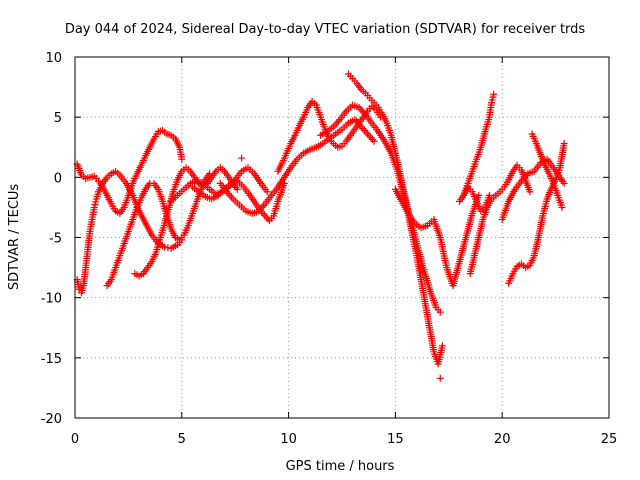 The height and width of the screenshot is (480, 640). Describe the element at coordinates (186, 222) in the screenshot. I see `series-sat-d` at that location.